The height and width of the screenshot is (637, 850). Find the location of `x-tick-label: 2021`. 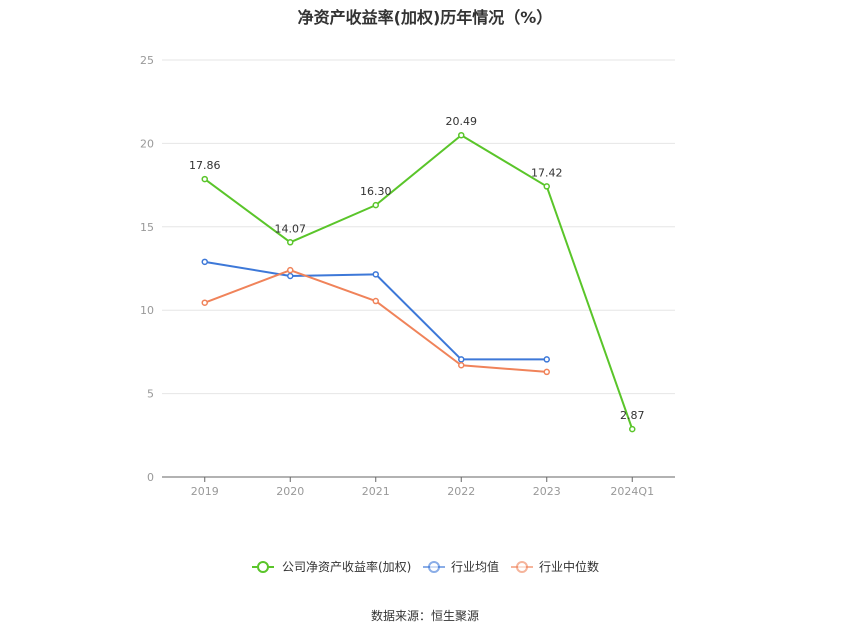

x-tick-label: 2021 is located at coordinates (376, 491).